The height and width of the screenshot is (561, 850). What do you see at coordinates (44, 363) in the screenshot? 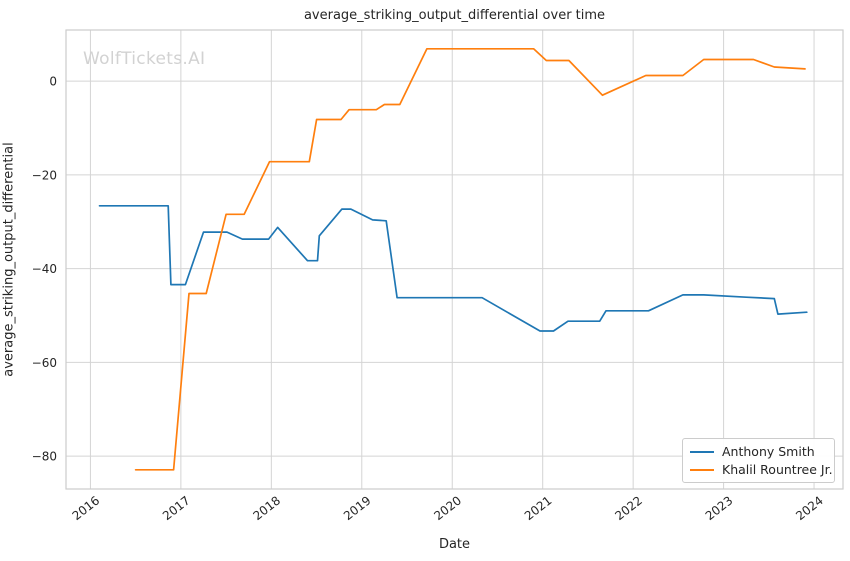
I see `svg-text: −60` at bounding box center [44, 363].